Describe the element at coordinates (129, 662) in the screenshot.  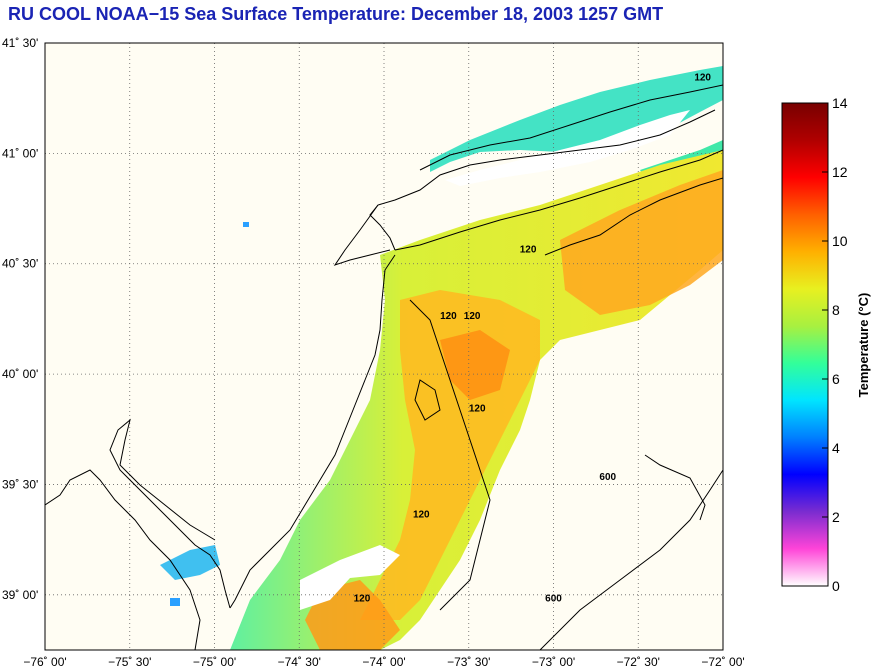
I see `longitude-label: −75˚ 30'` at that location.